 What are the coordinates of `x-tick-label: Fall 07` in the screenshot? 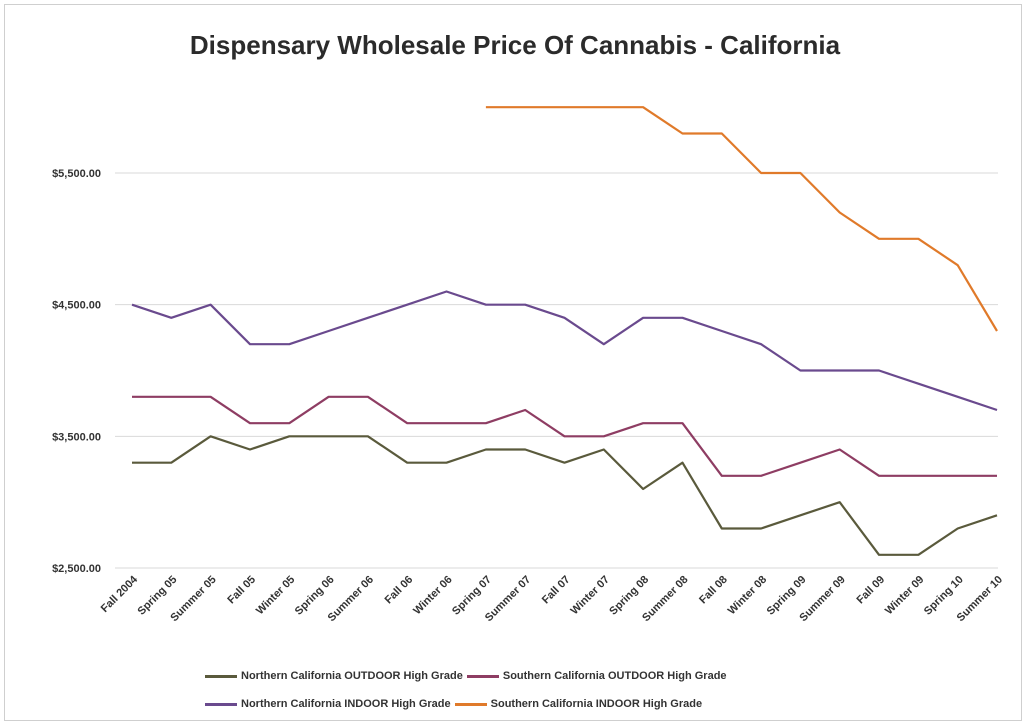 It's located at (556, 590).